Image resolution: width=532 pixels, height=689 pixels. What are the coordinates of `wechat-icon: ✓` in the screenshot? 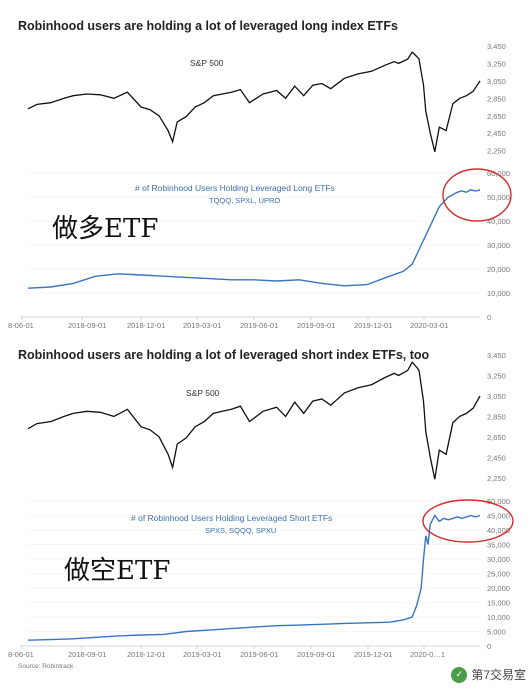 It's located at (459, 674).